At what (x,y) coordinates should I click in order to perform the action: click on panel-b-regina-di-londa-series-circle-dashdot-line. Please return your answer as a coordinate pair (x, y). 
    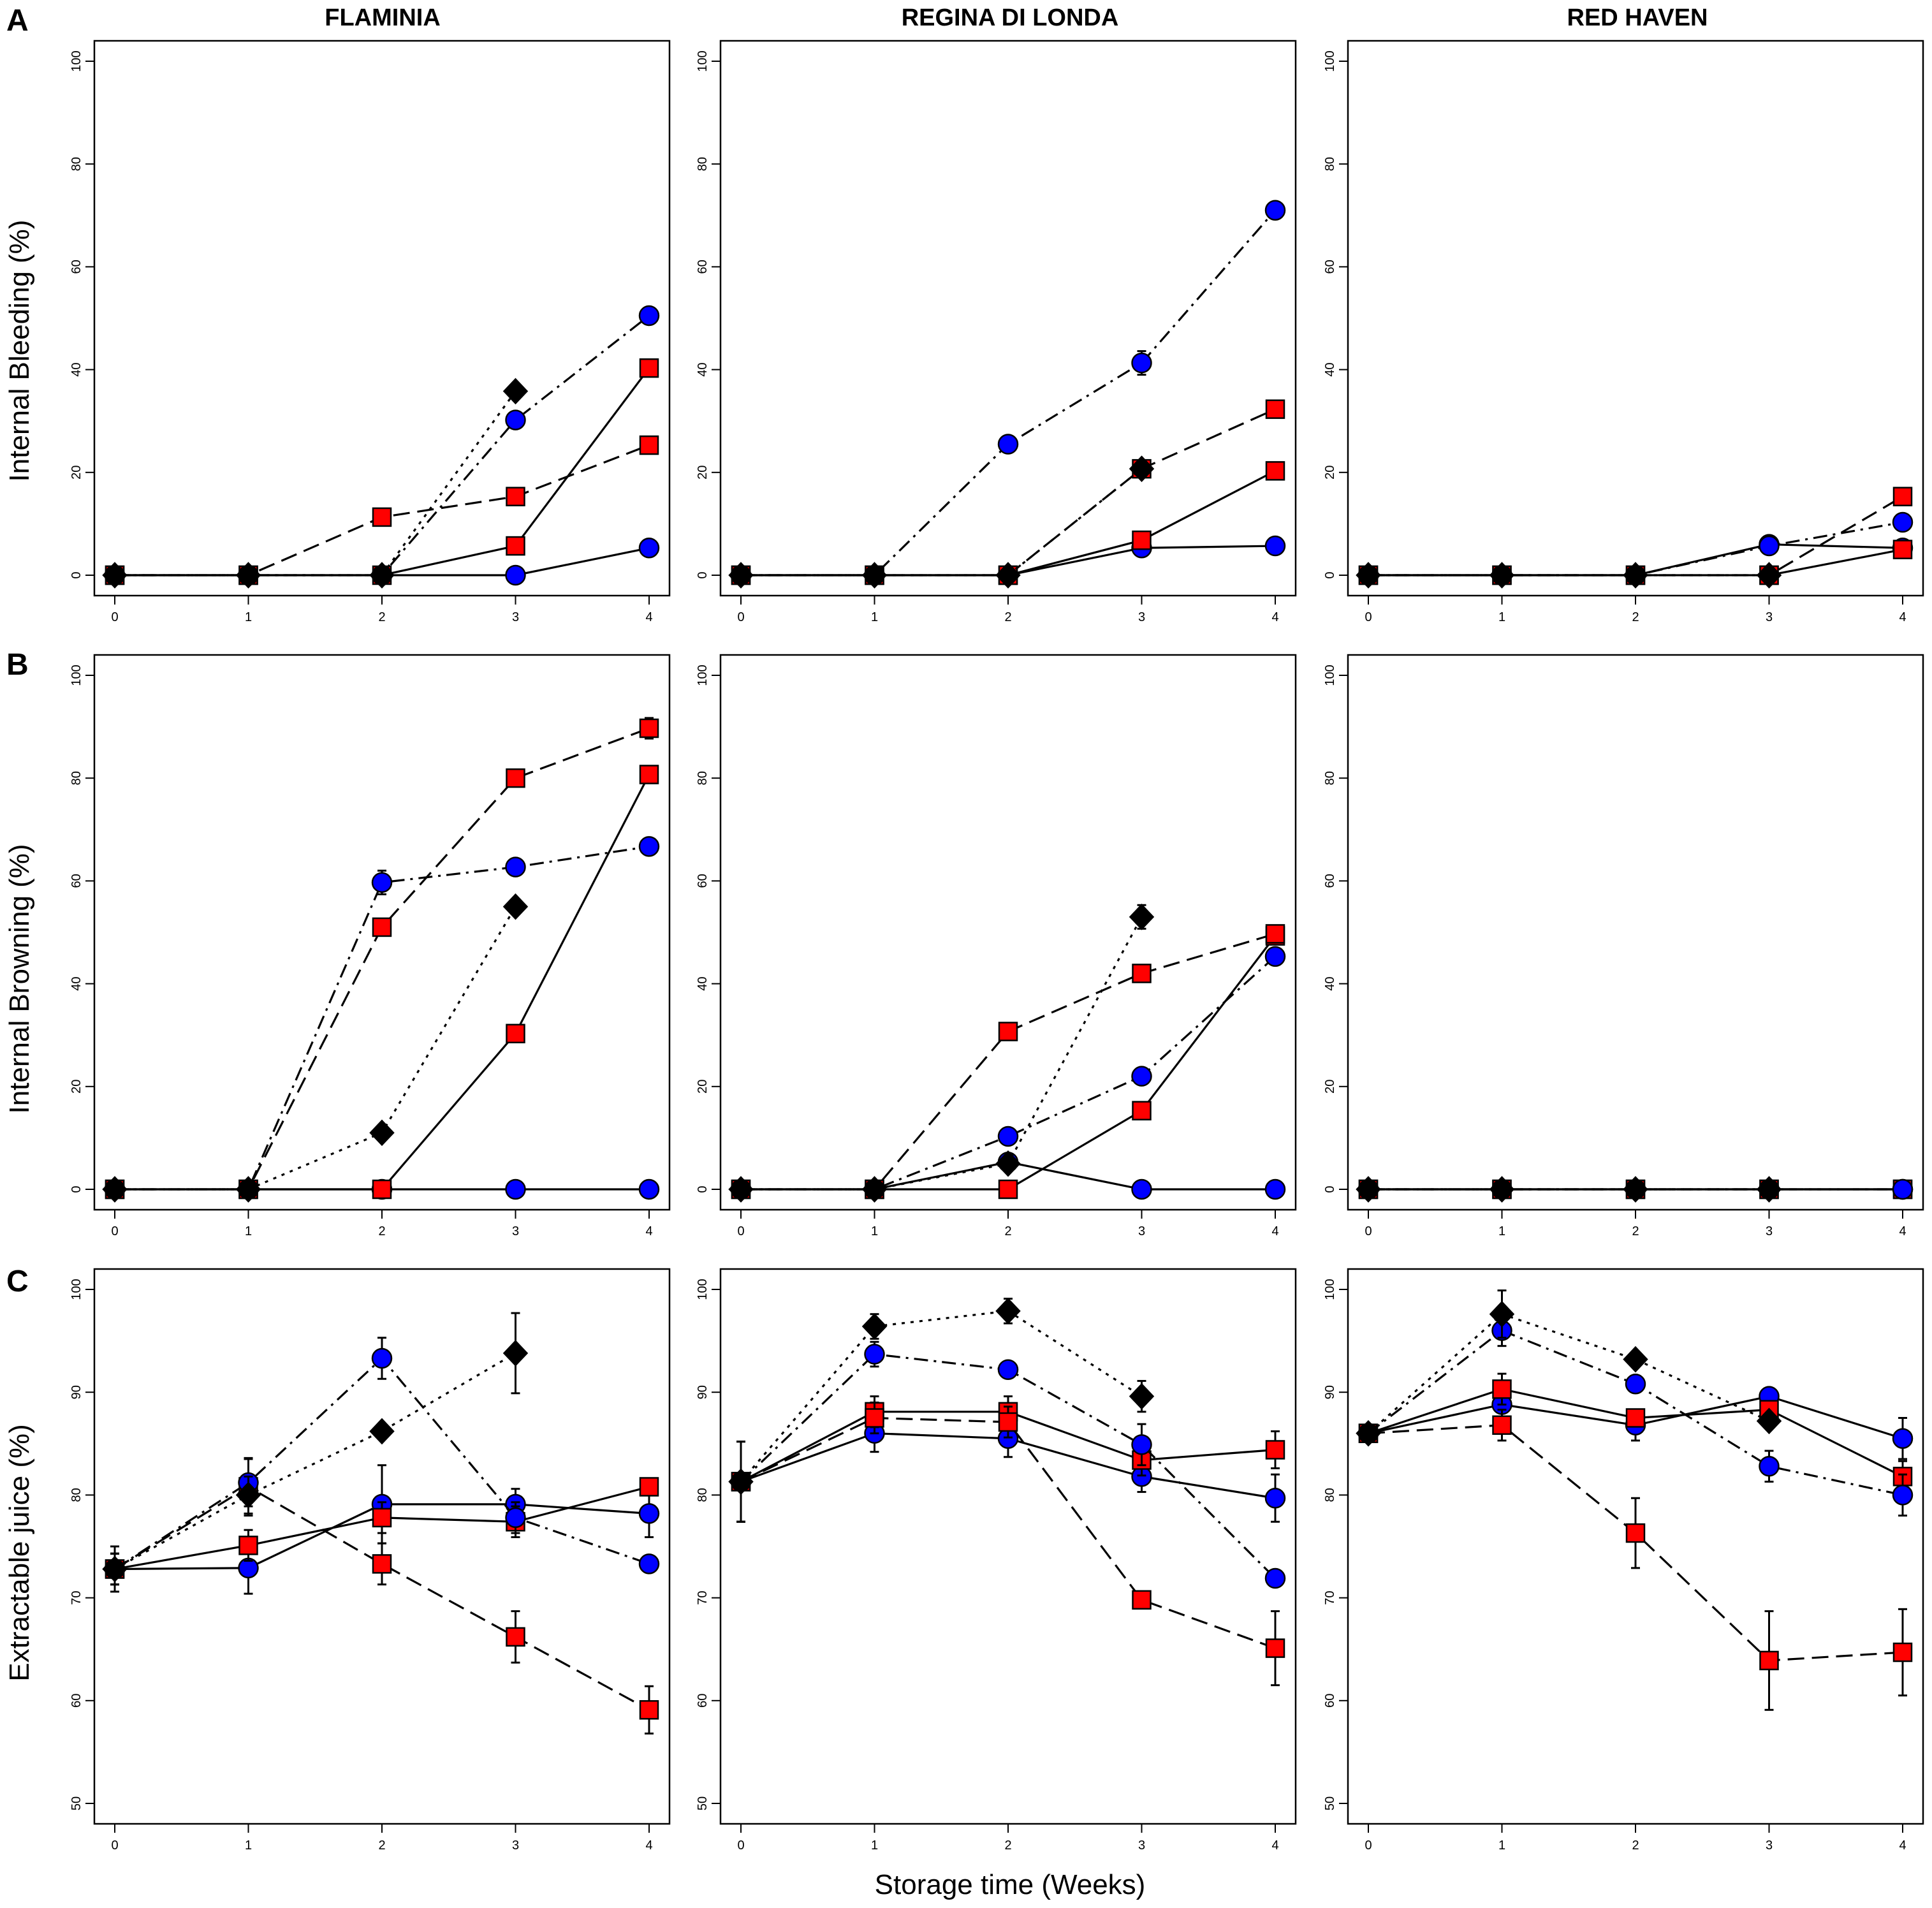
    Looking at the image, I should click on (1009, 1073).